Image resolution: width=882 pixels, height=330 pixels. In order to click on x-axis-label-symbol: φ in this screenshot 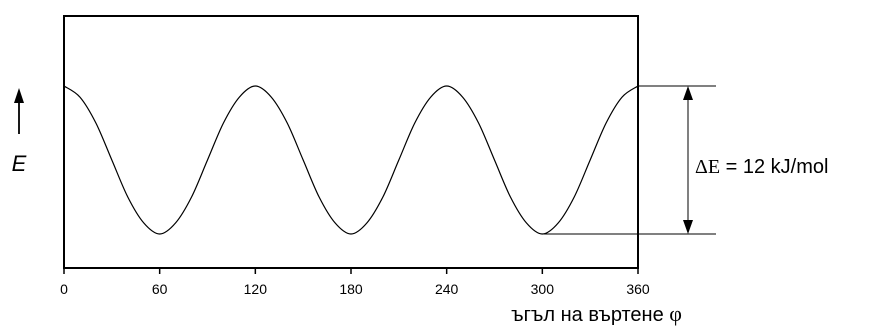, I will do `click(675, 313)`.